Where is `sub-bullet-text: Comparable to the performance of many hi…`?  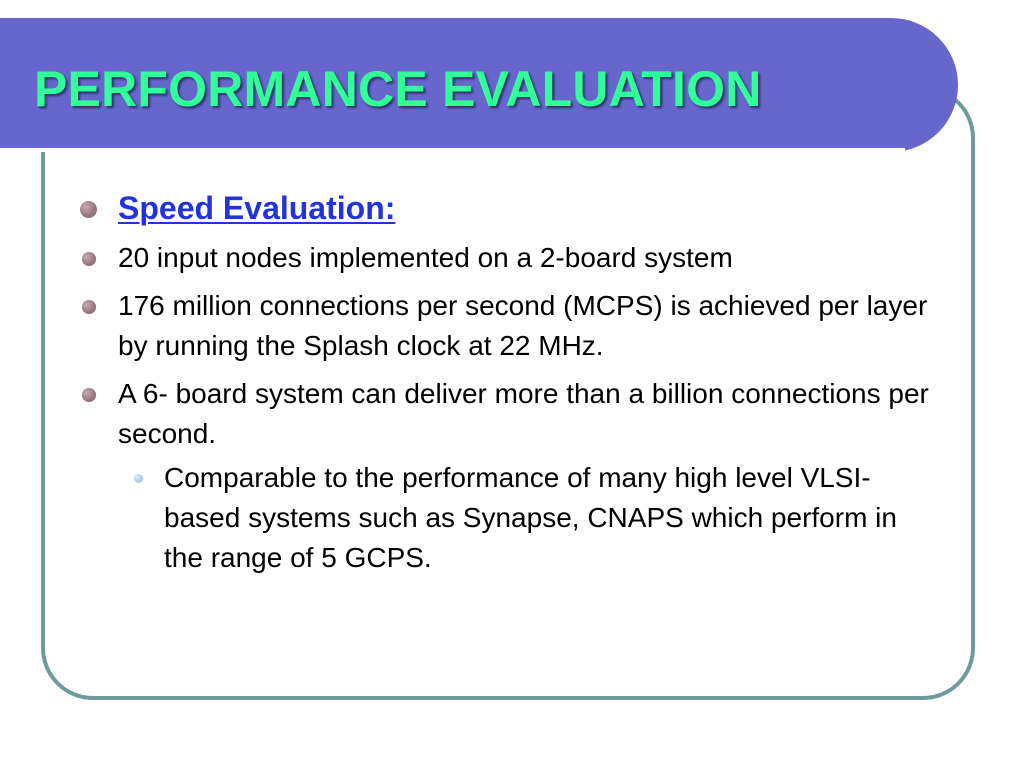 sub-bullet-text: Comparable to the performance of many hi… is located at coordinates (530, 517).